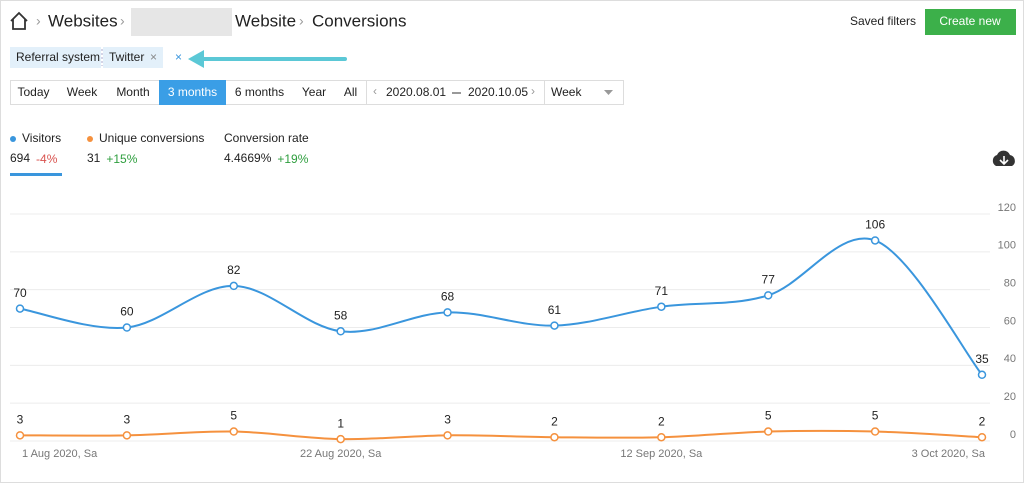 The image size is (1024, 483). What do you see at coordinates (1010, 359) in the screenshot?
I see `y-tick-label: 40` at bounding box center [1010, 359].